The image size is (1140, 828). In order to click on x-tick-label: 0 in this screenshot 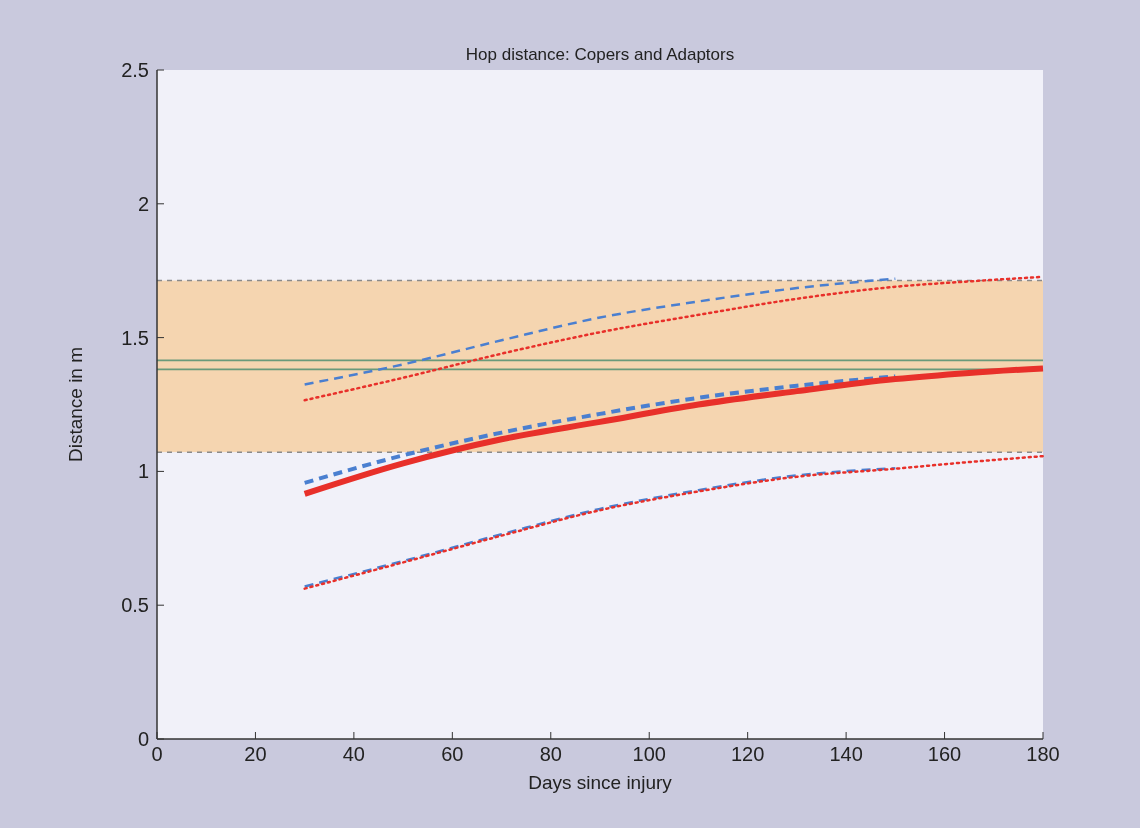, I will do `click(157, 754)`.